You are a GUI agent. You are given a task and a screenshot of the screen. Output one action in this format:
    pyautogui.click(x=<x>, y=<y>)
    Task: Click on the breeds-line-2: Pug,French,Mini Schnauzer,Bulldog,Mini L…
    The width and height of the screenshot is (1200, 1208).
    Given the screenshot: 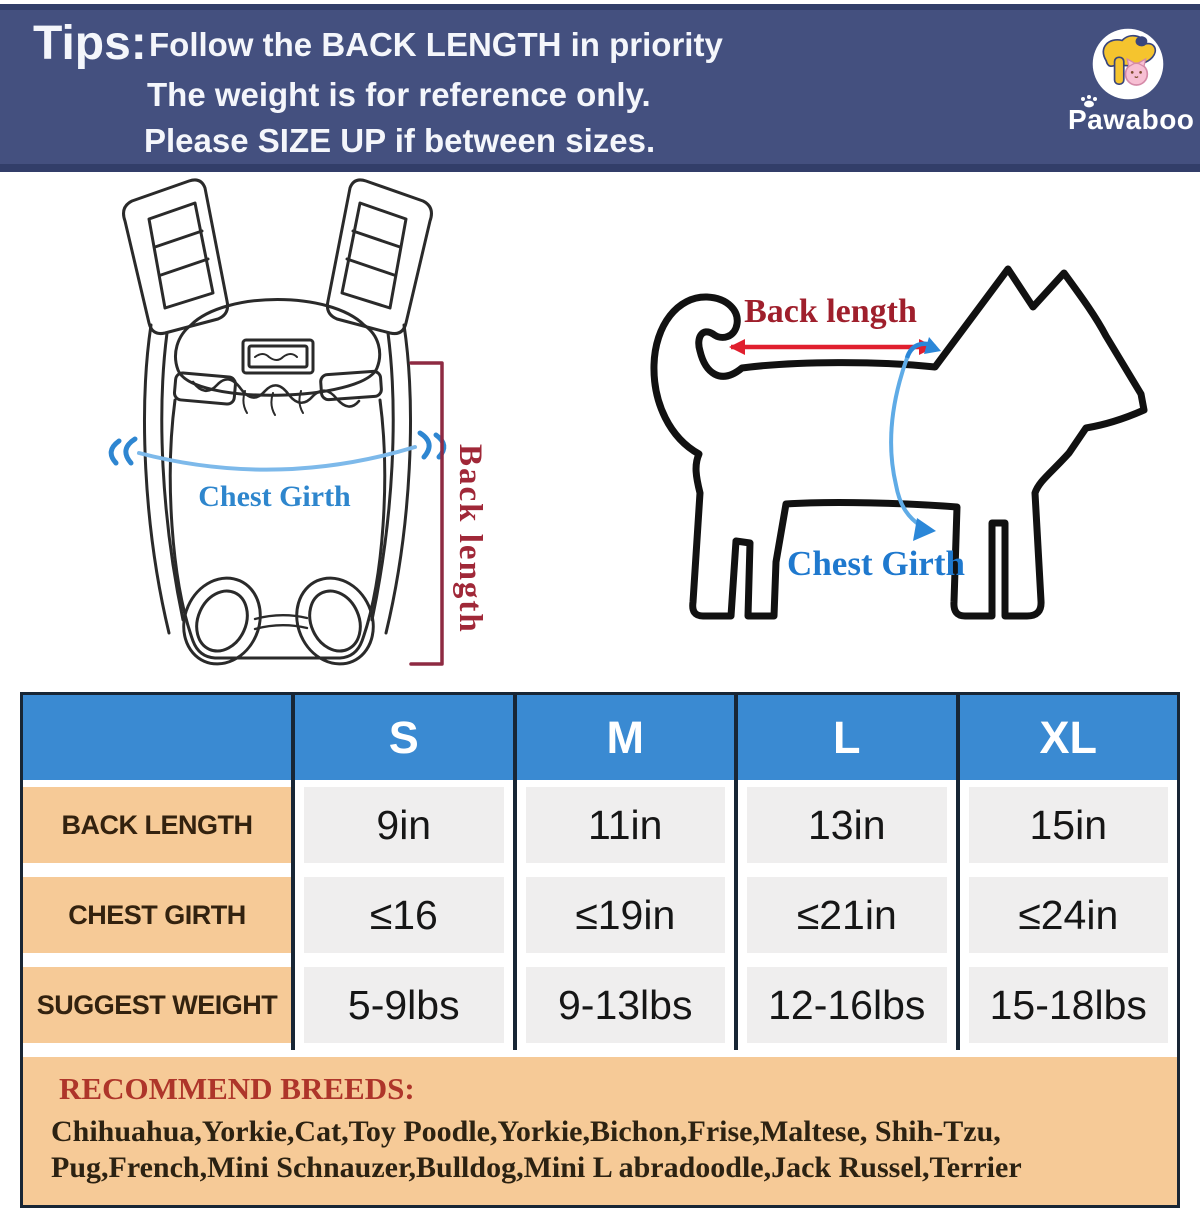 What is the action you would take?
    pyautogui.click(x=536, y=1167)
    